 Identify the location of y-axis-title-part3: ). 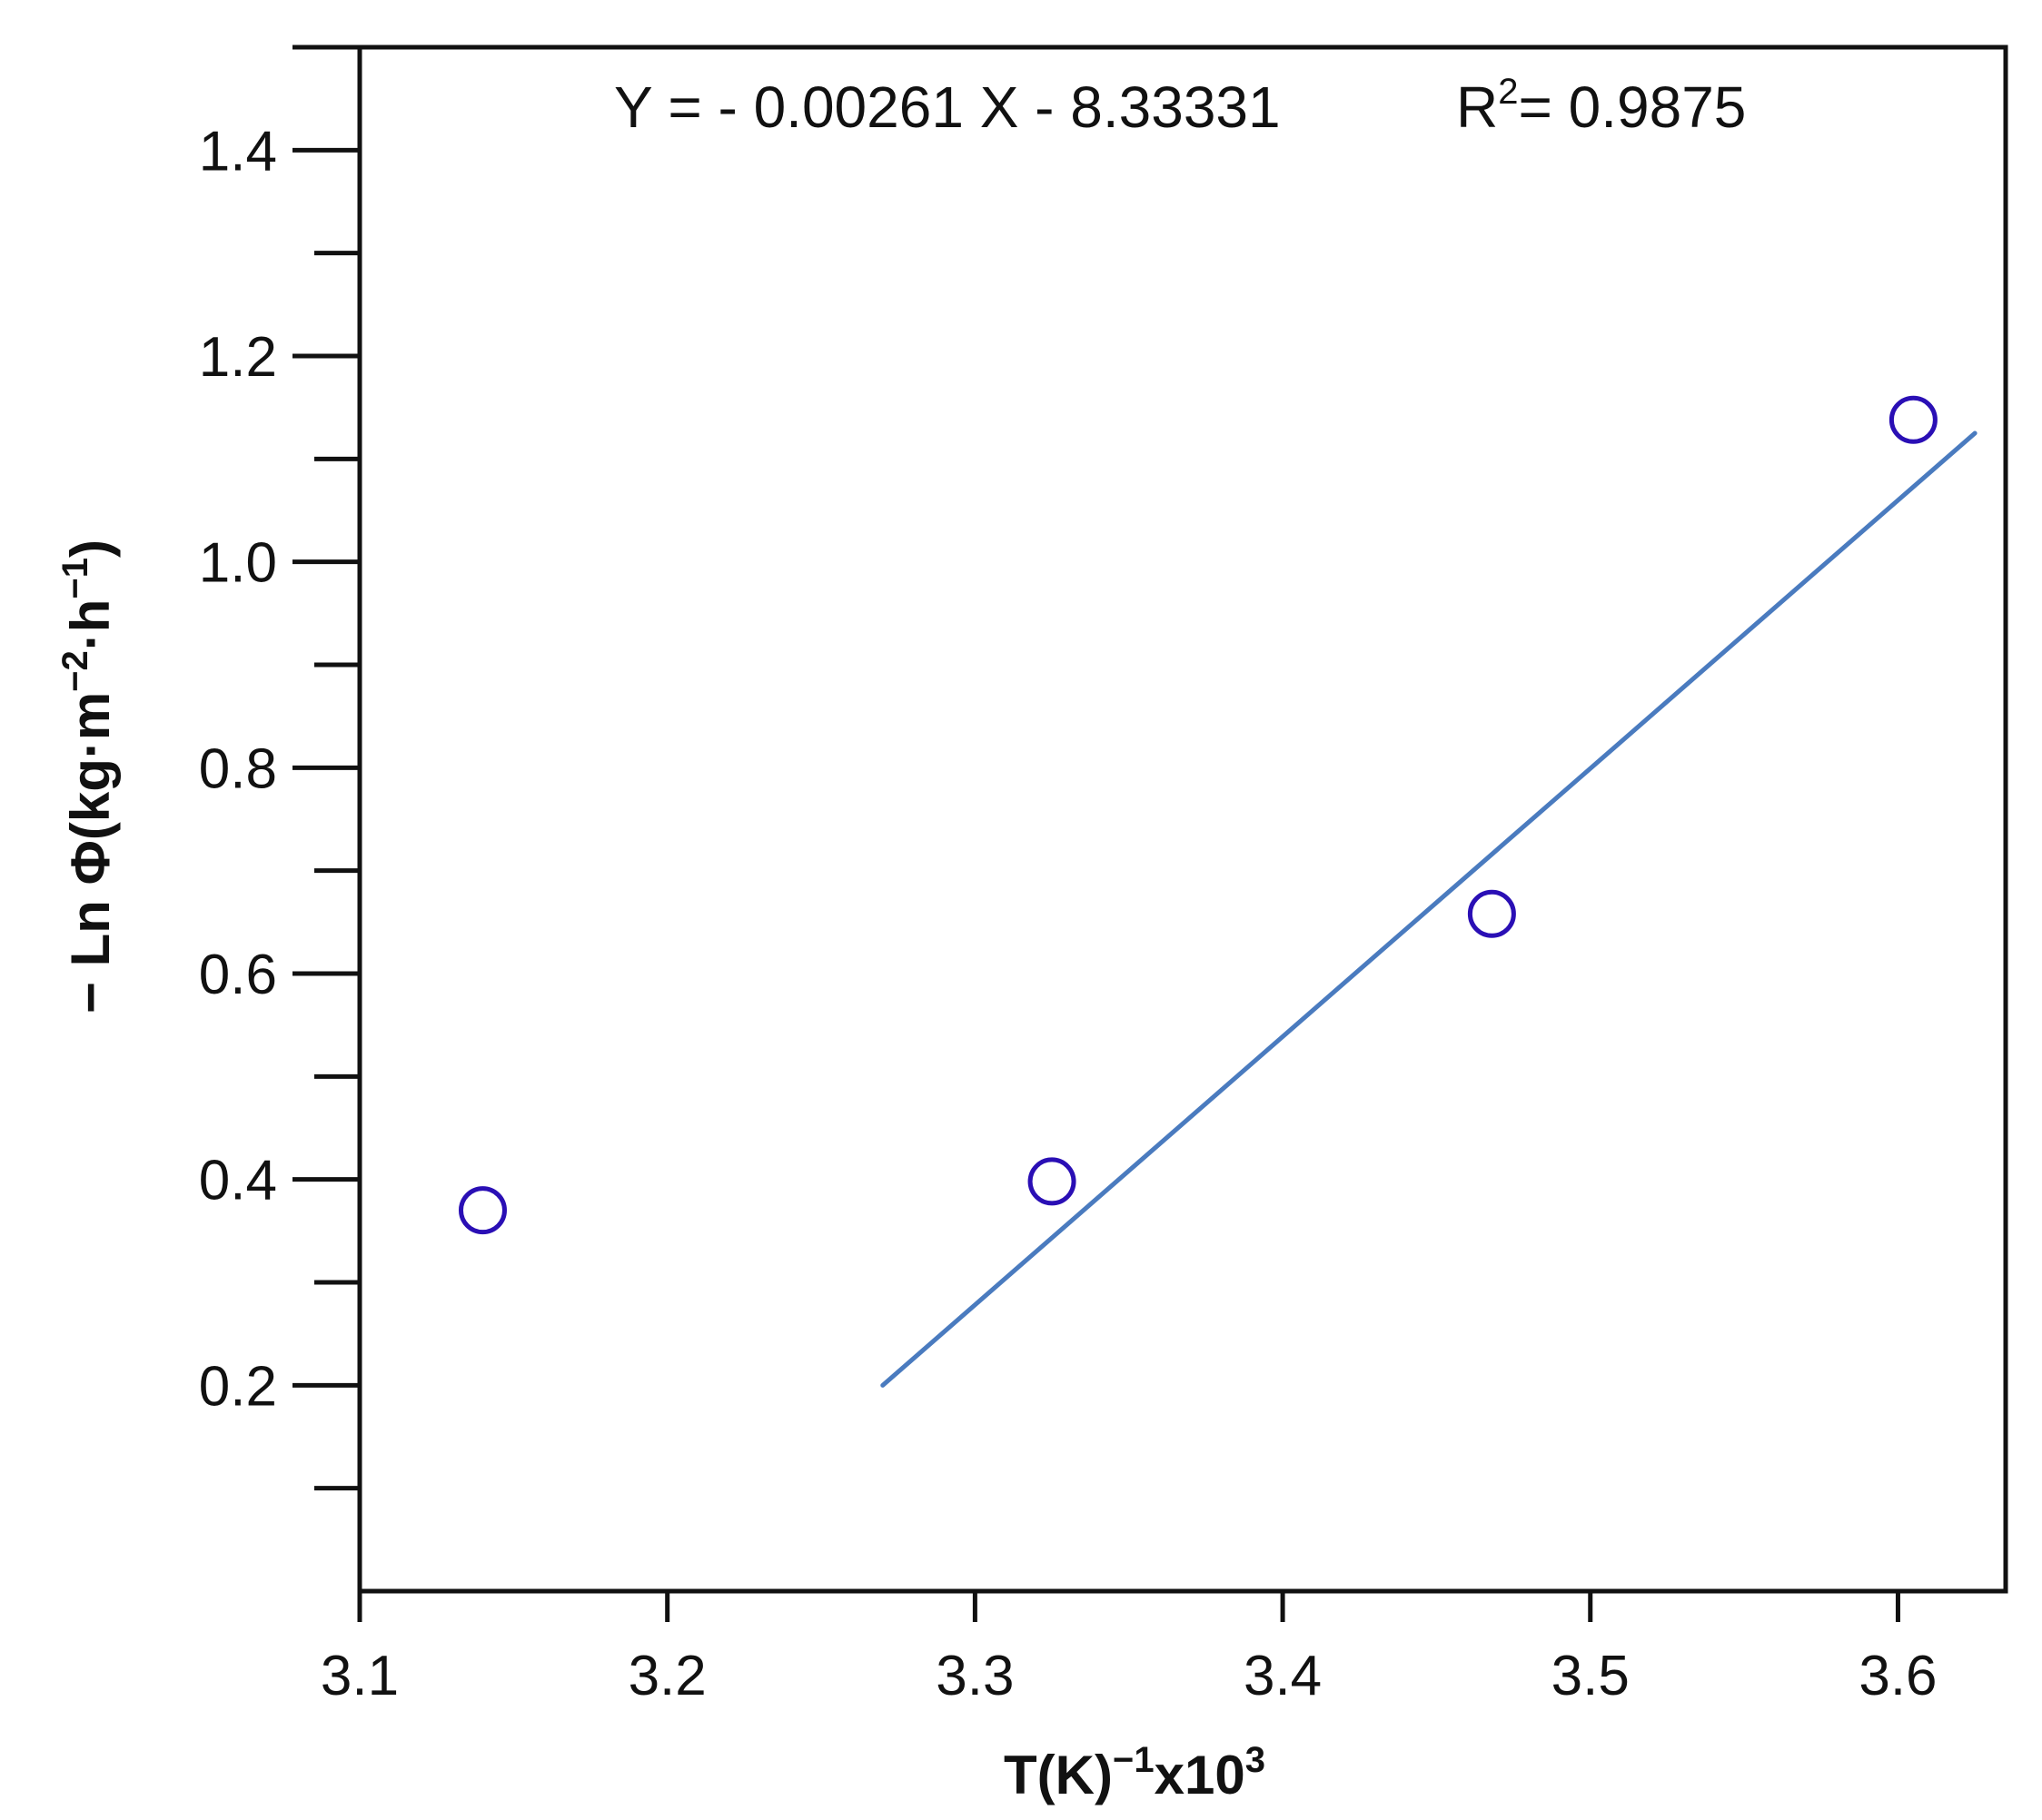
(90, 548).